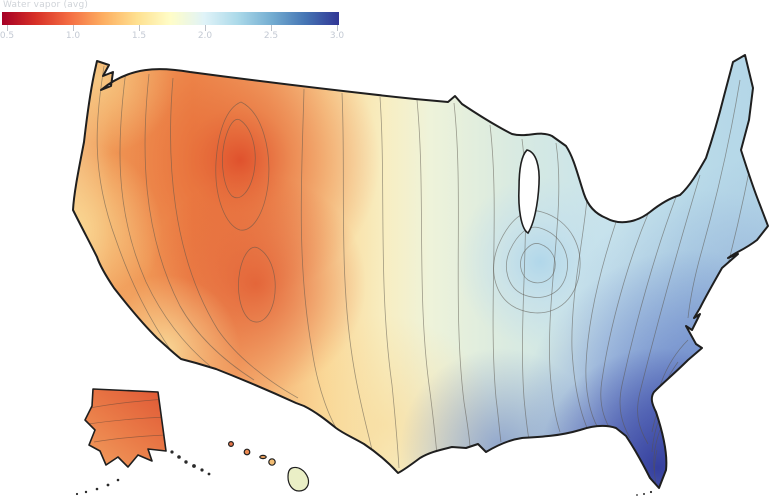 The image size is (784, 500). I want to click on hawaii-oahu, so click(247, 452).